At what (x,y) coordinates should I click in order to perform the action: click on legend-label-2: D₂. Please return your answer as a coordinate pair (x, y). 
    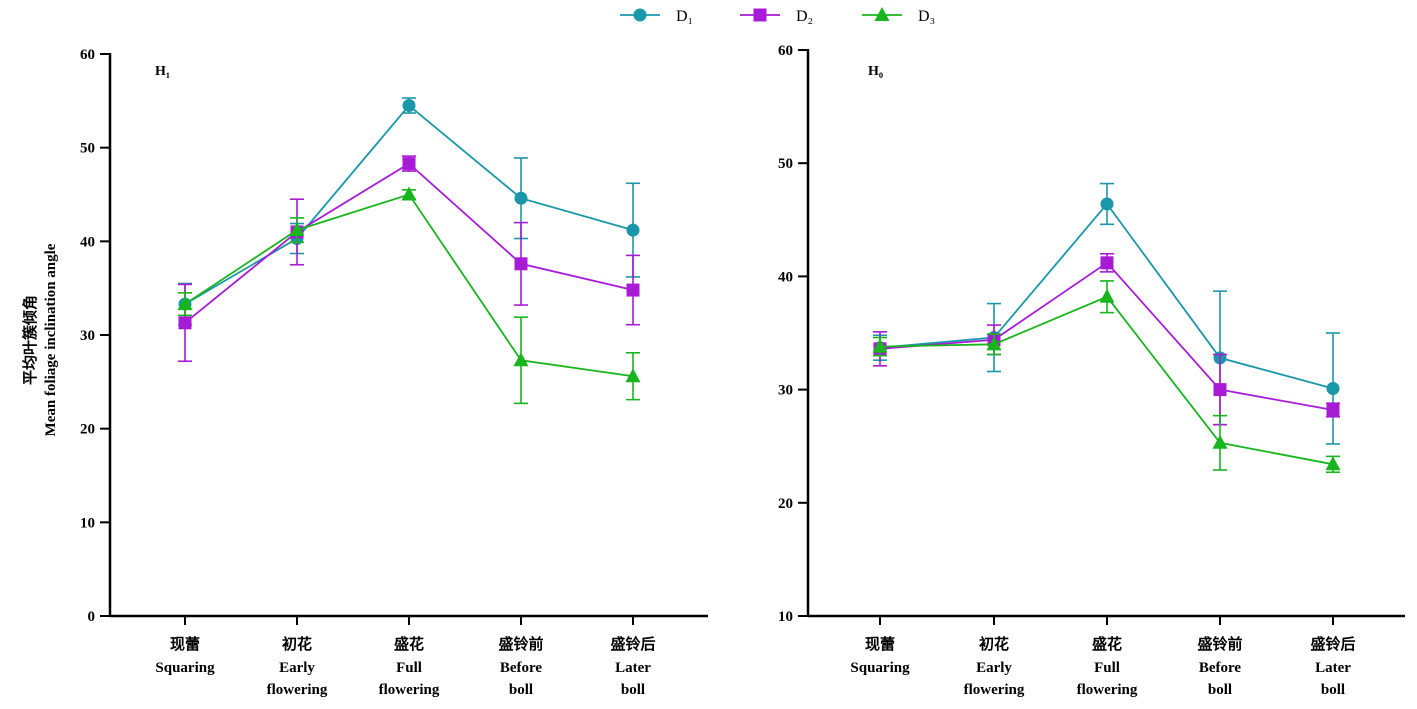
    Looking at the image, I should click on (804, 16).